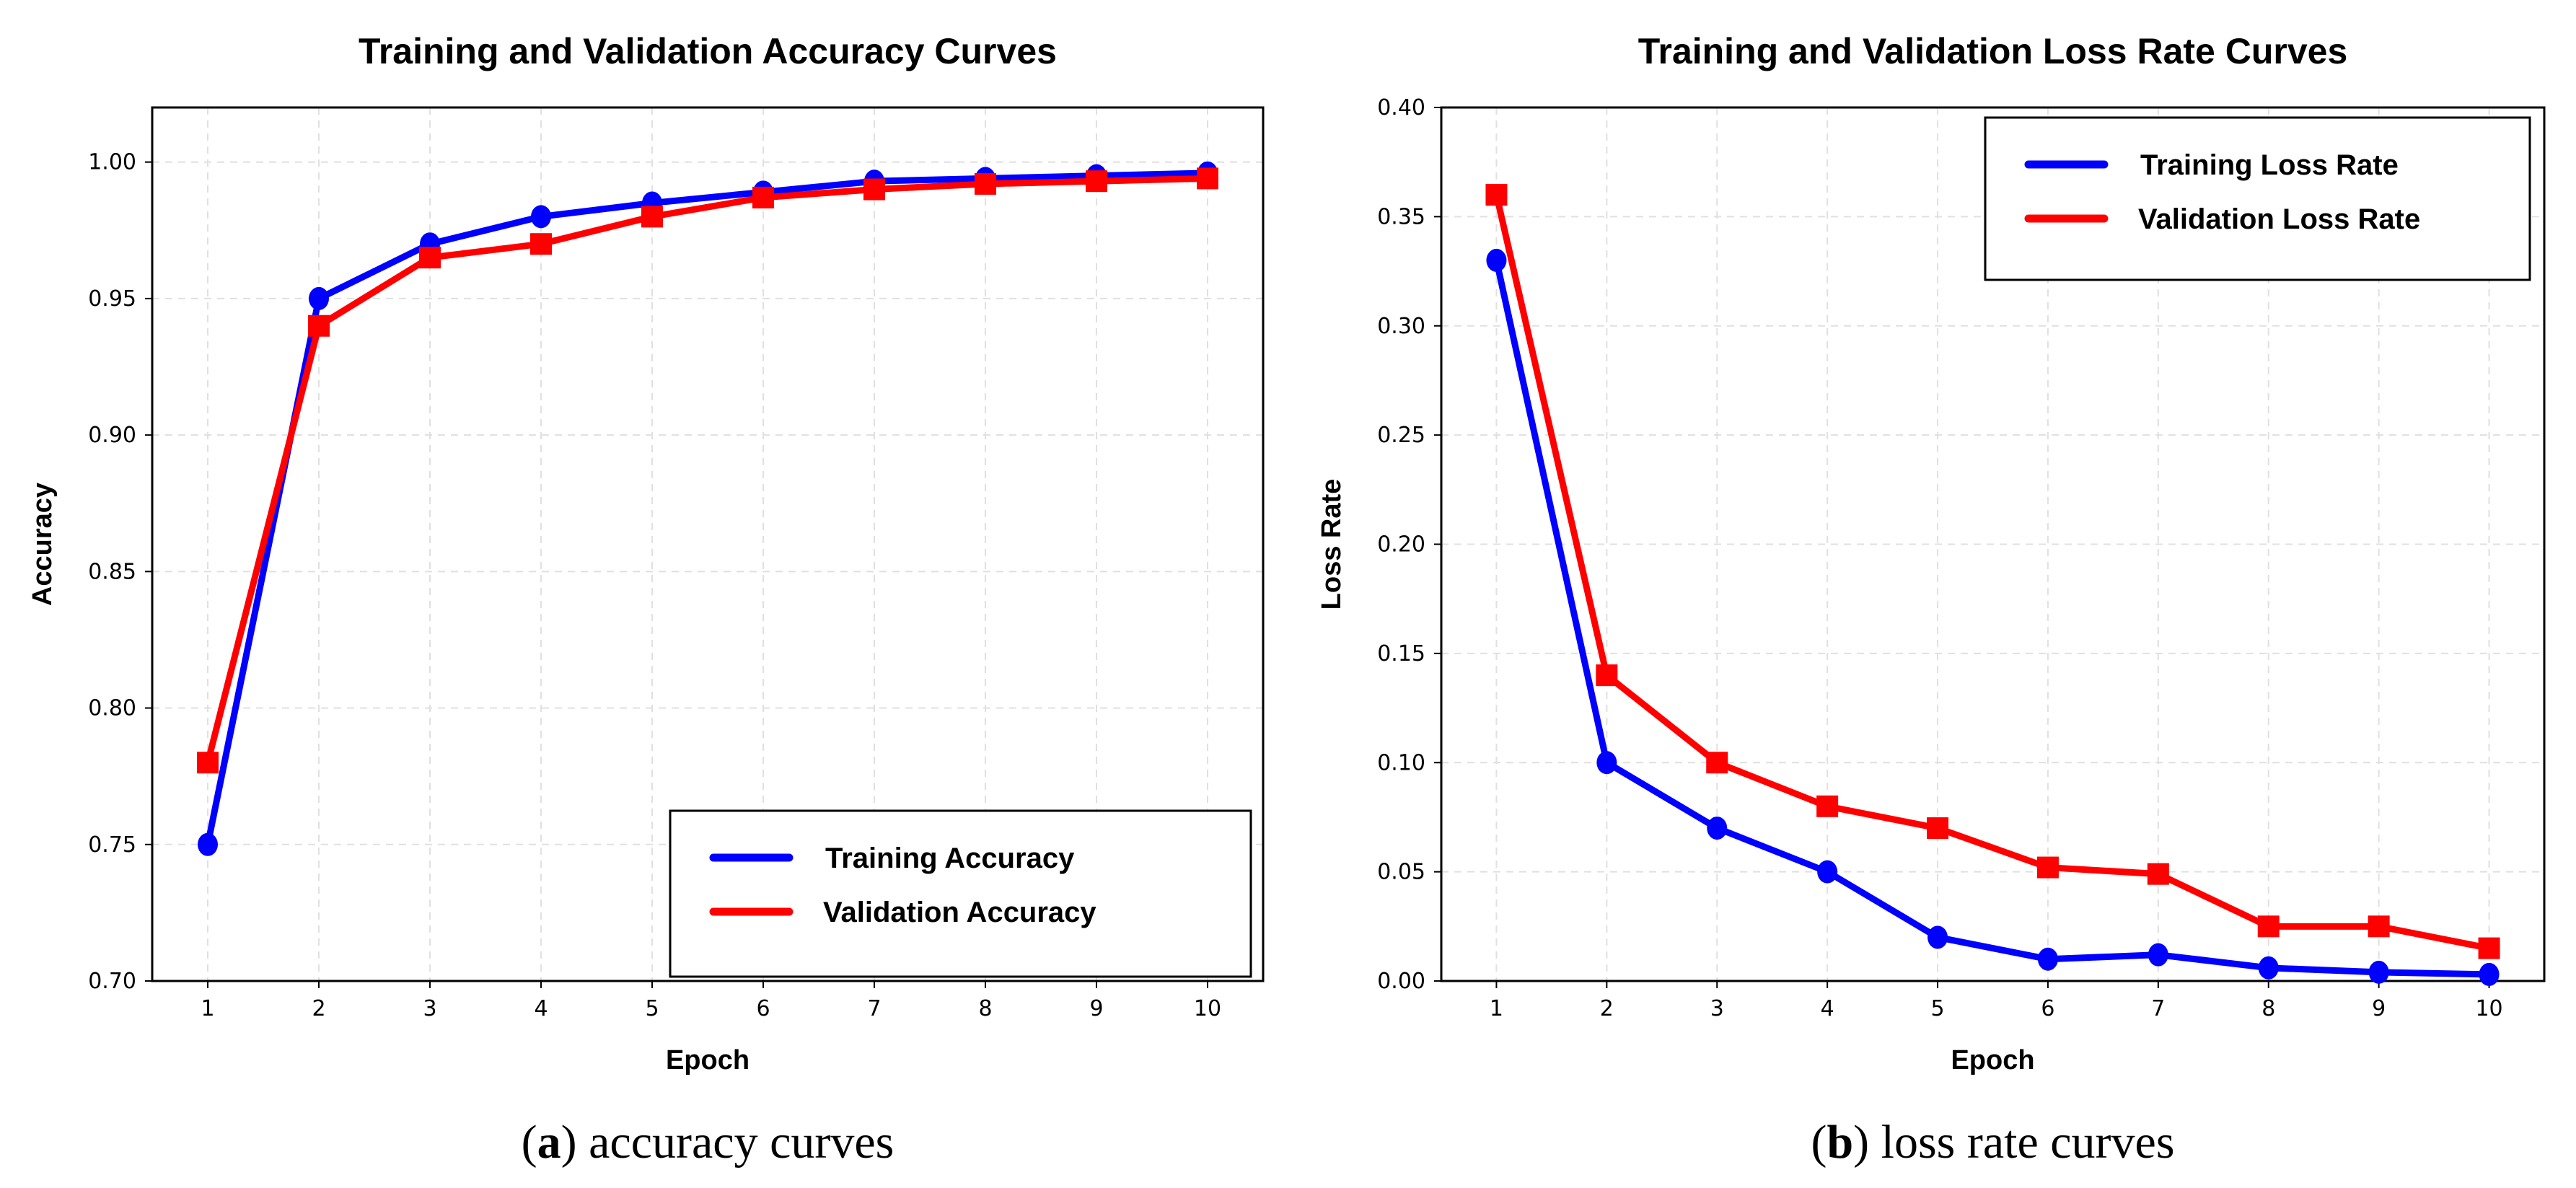 This screenshot has width=2576, height=1188. I want to click on caption-text: loss rate curves, so click(2021, 1143).